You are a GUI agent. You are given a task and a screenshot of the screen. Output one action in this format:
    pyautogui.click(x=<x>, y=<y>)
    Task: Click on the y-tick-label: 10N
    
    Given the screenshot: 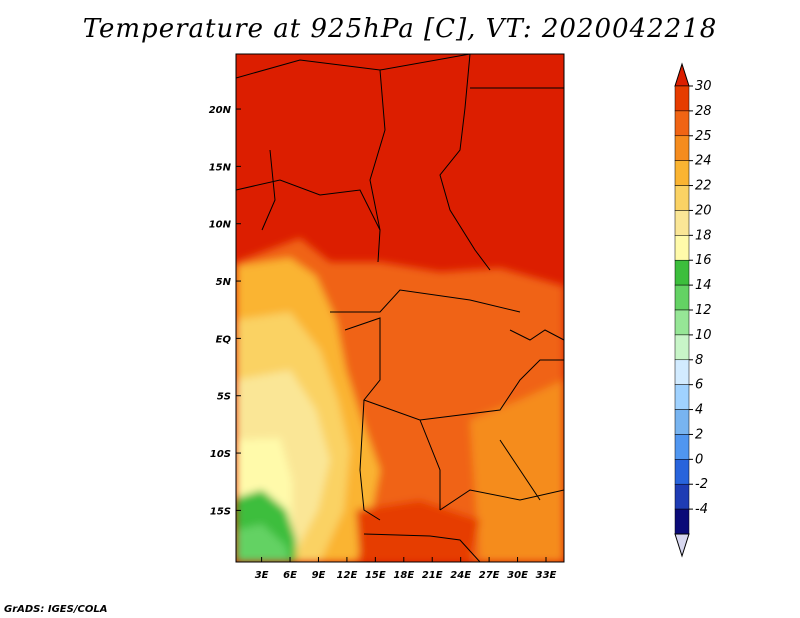 What is the action you would take?
    pyautogui.click(x=220, y=225)
    